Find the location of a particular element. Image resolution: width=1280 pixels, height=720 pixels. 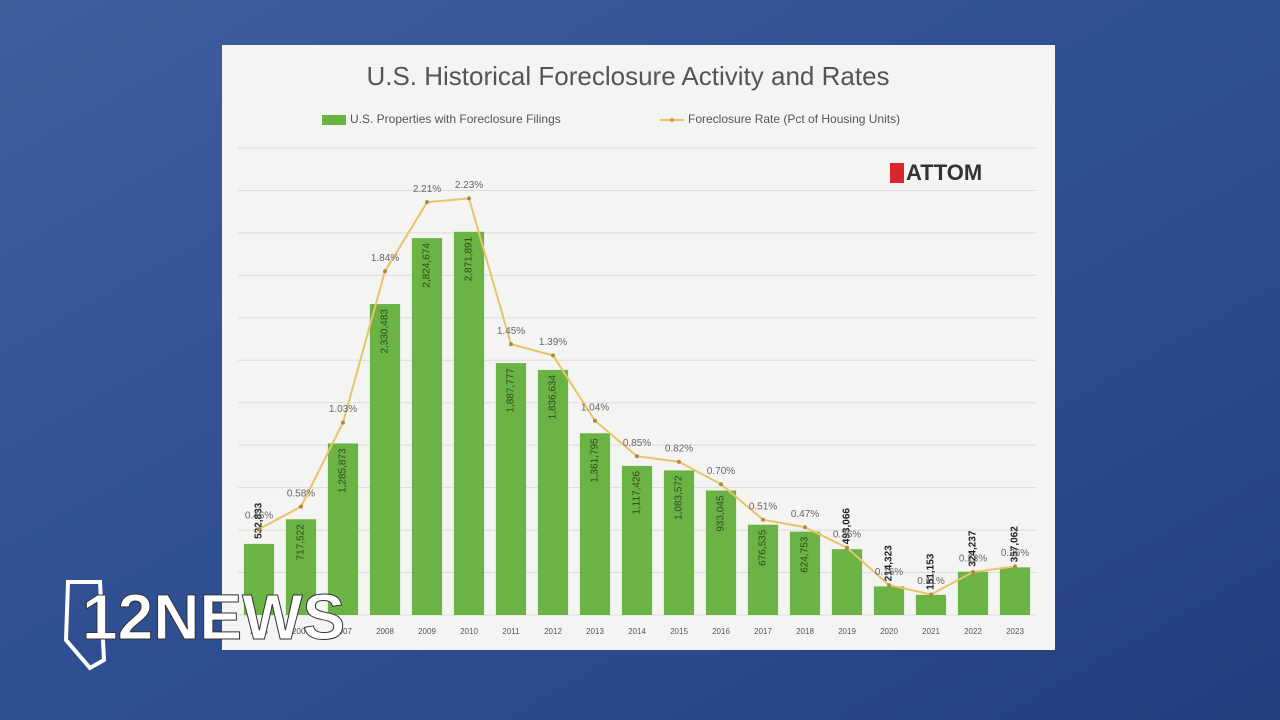

x-tick-label: 2017 is located at coordinates (763, 631).